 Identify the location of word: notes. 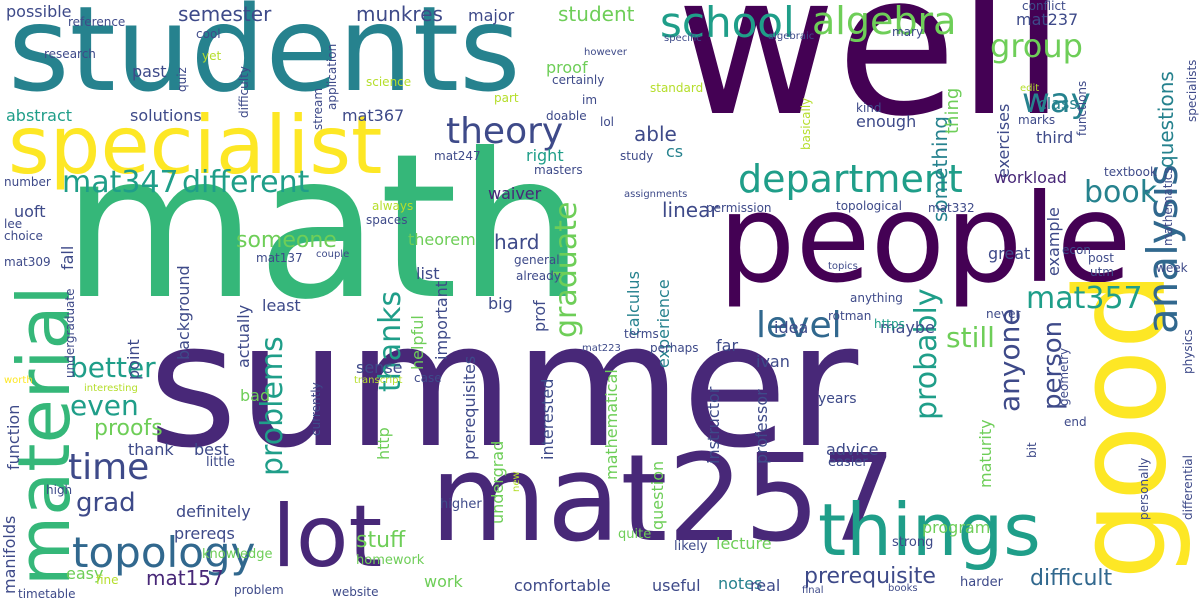
(740, 583).